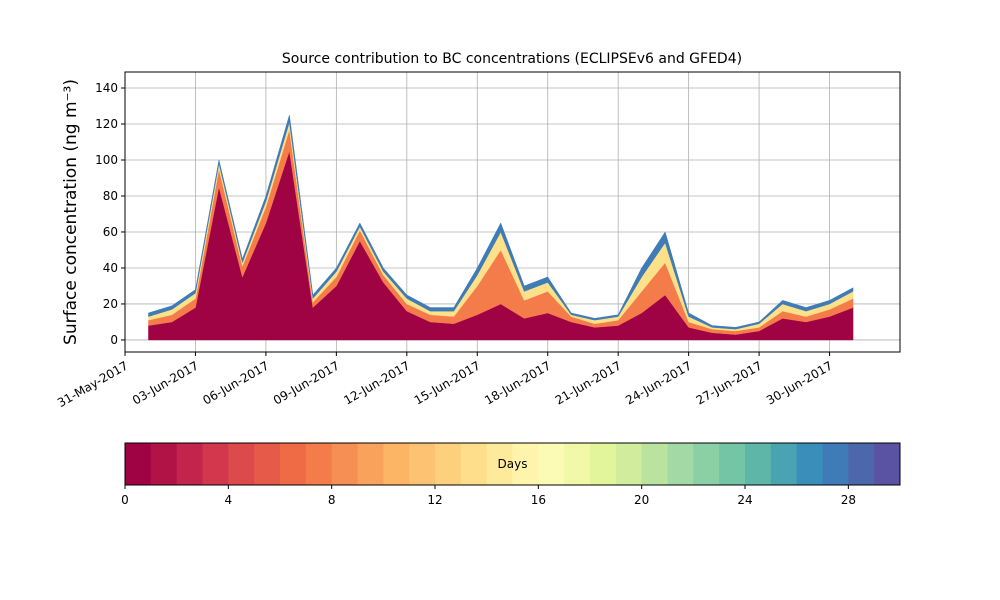 The image size is (1000, 600). Describe the element at coordinates (110, 268) in the screenshot. I see `y-tick-label: 40` at that location.